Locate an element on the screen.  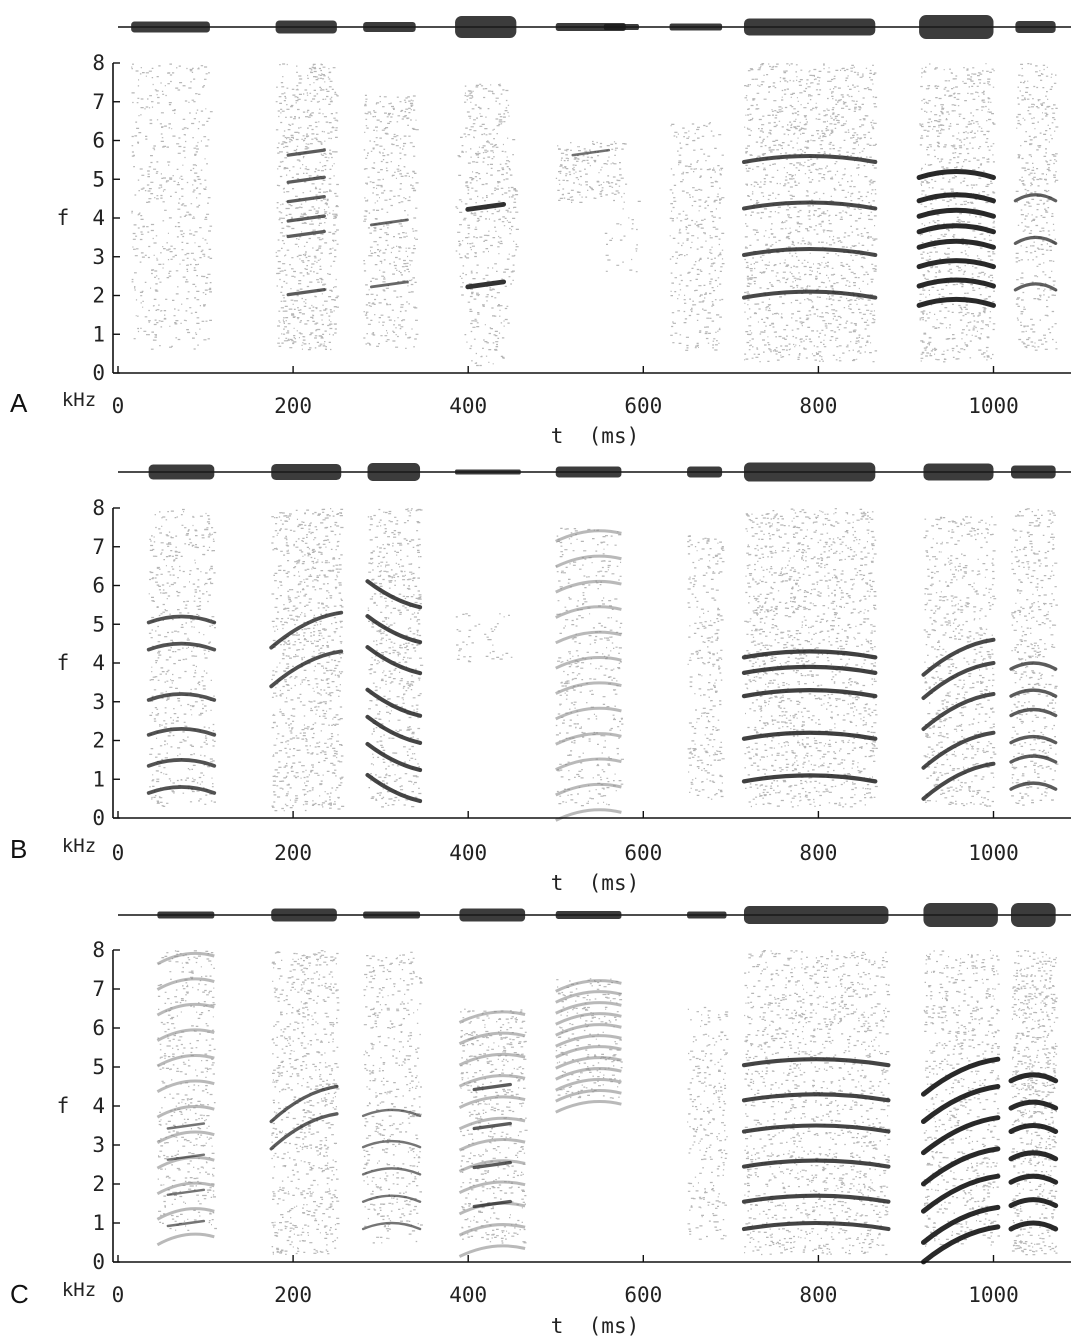
x-tick-label: 0 is located at coordinates (118, 406).